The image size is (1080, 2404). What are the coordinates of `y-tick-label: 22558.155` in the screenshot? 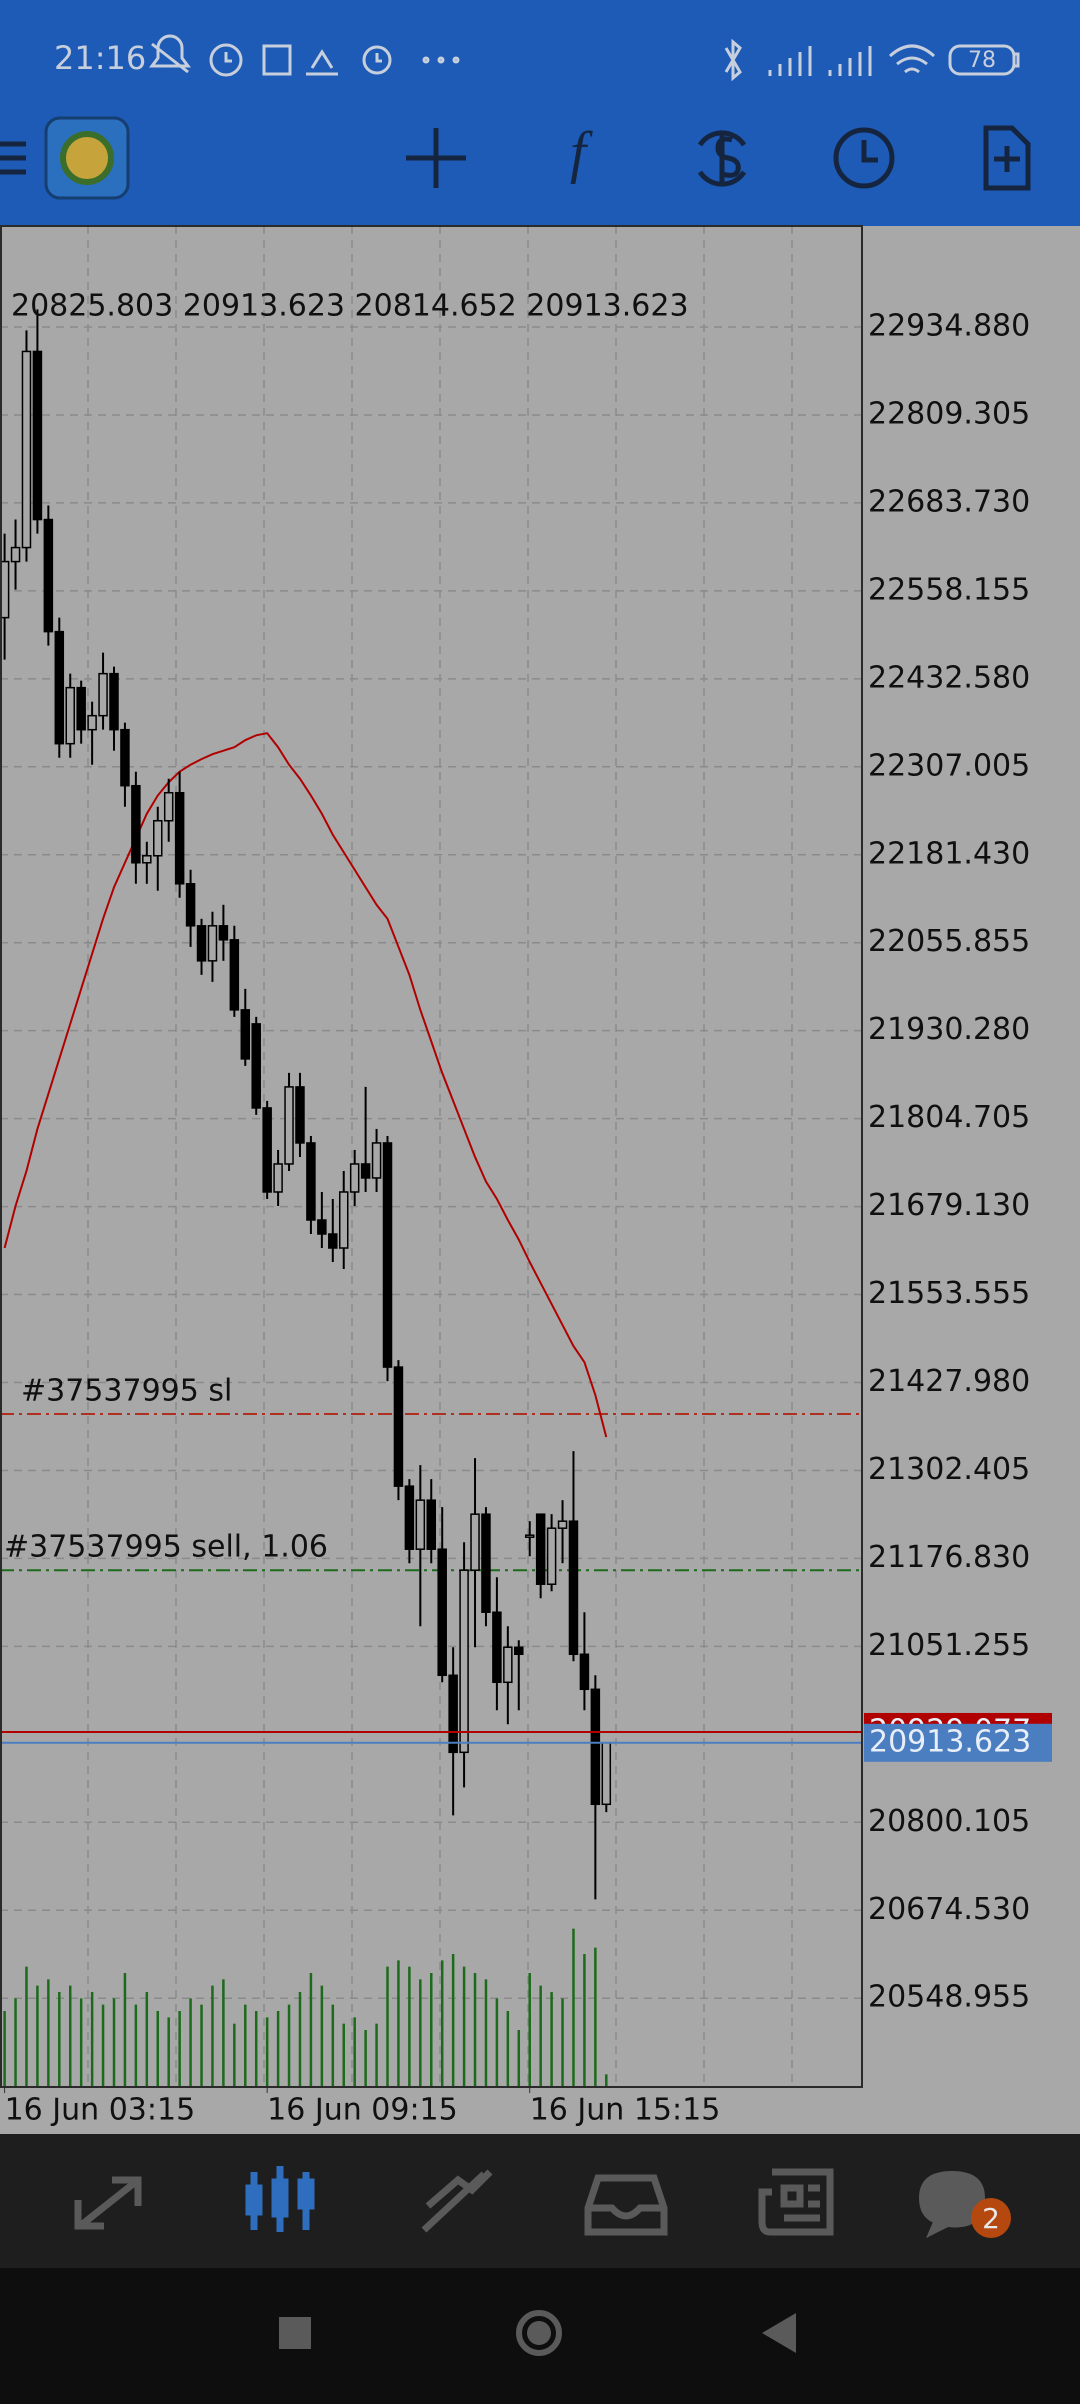 It's located at (949, 589).